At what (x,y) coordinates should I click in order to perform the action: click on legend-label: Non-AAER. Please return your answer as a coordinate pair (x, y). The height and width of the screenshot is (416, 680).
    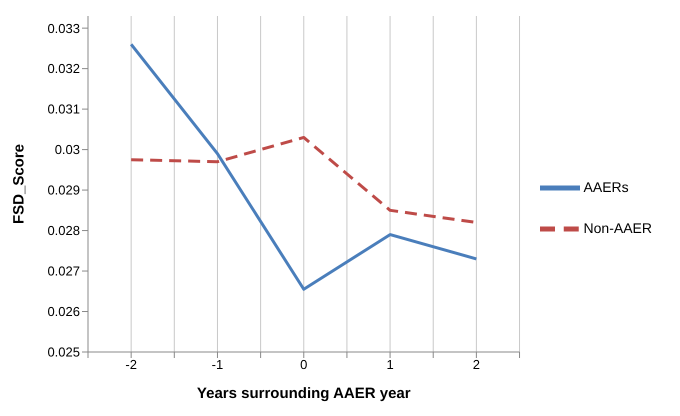
    Looking at the image, I should click on (618, 228).